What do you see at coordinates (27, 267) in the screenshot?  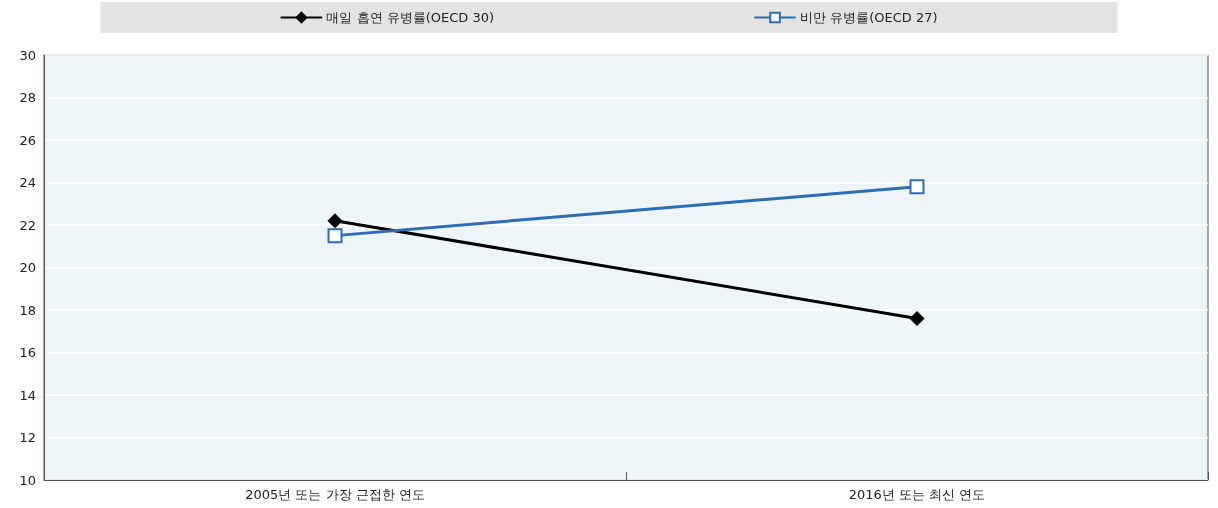 I see `y-tick-label: 20` at bounding box center [27, 267].